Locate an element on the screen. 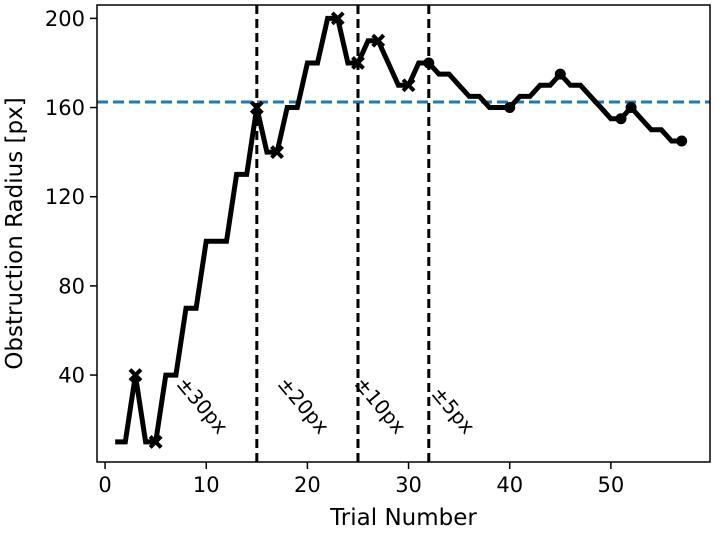  y-tick-label: 160 is located at coordinates (65, 108).